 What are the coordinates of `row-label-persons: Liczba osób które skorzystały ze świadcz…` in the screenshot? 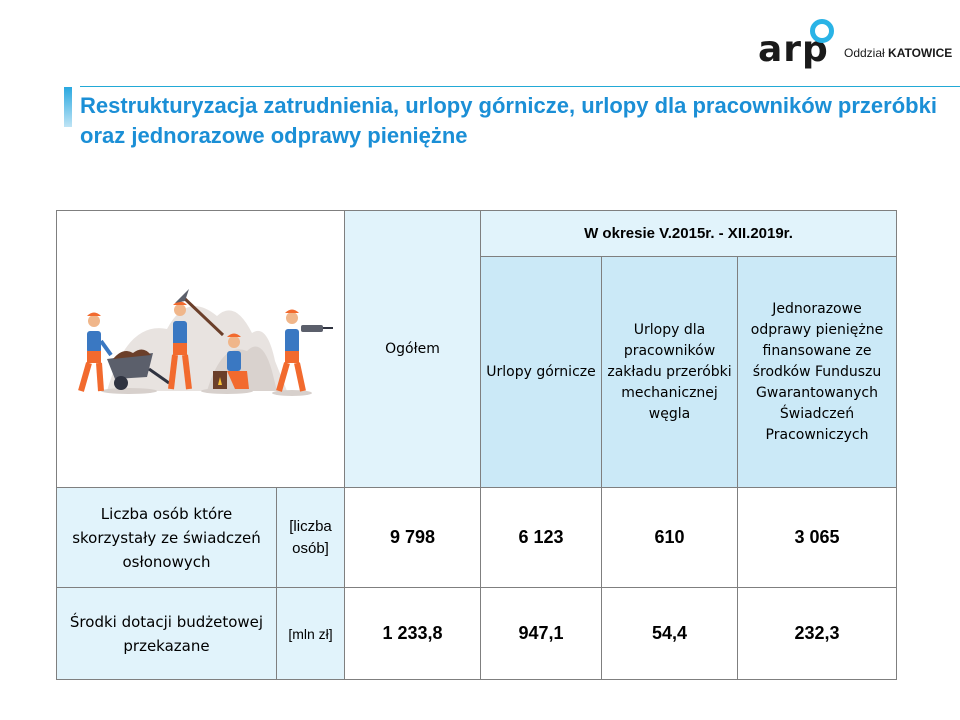 It's located at (166, 537).